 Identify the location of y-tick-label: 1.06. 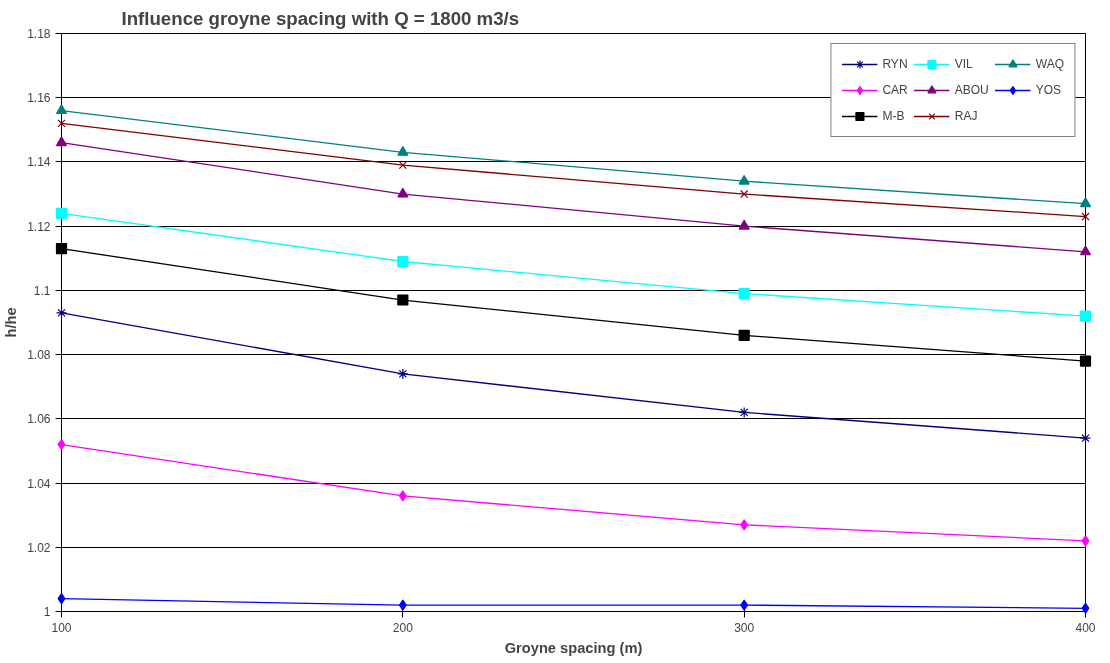
(39, 419).